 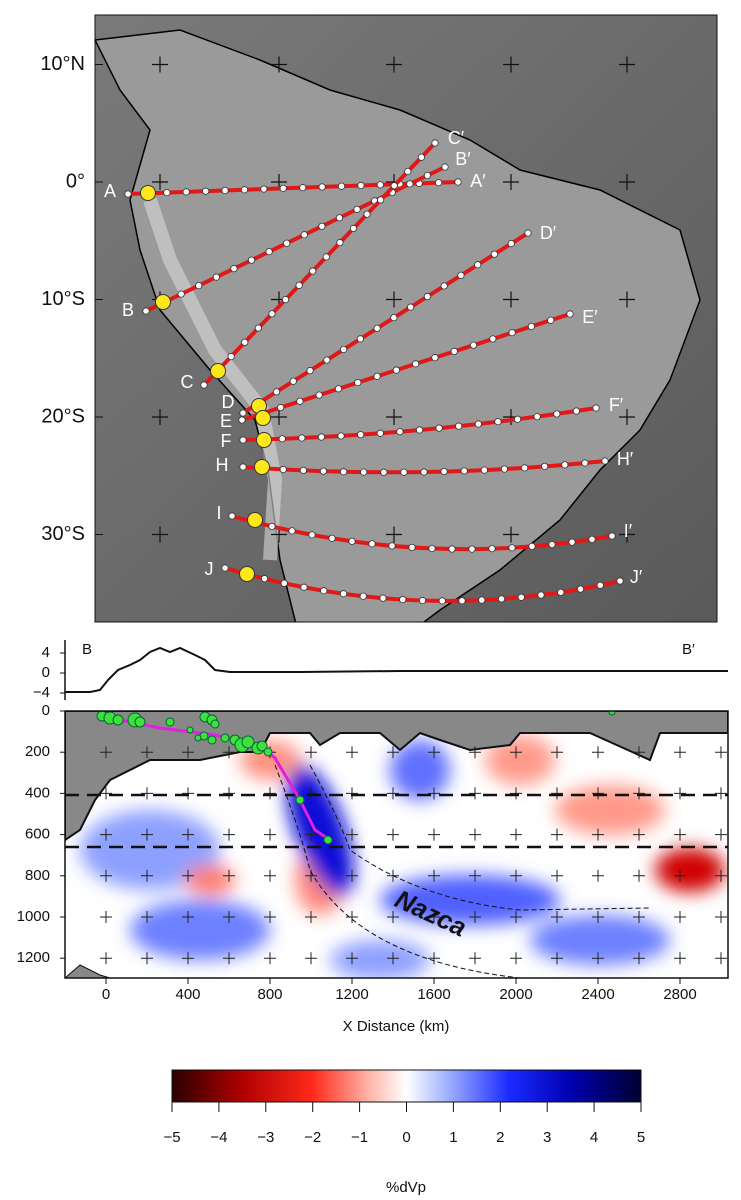 I want to click on colorbar-tick-label: −5, so click(x=171, y=1137).